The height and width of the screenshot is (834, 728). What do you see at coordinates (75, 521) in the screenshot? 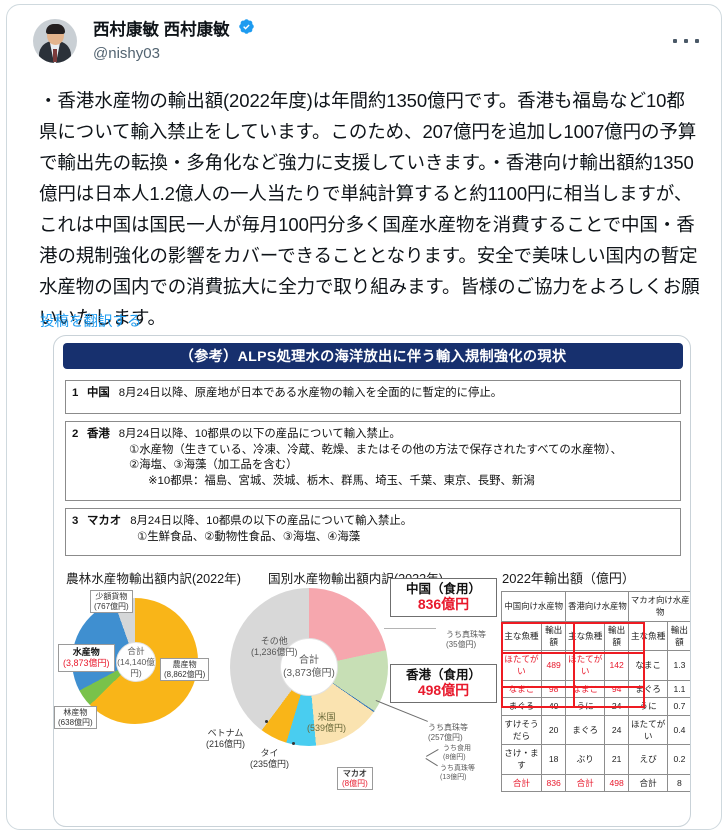
I see `item-3-number: 3` at bounding box center [75, 521].